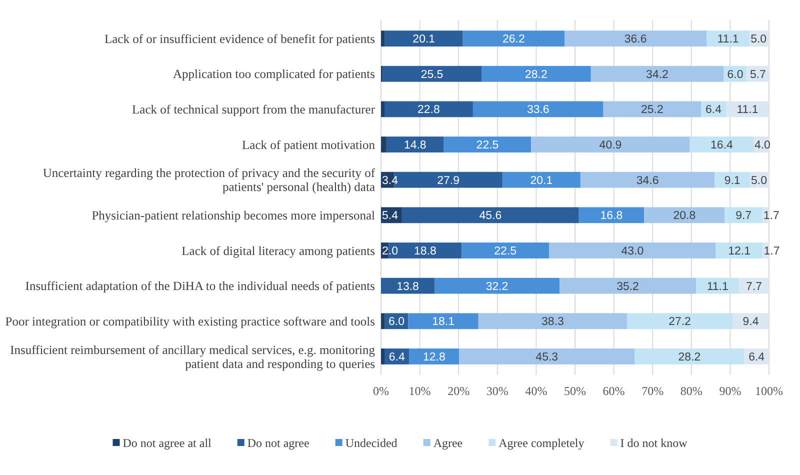 This screenshot has width=800, height=475. I want to click on data-label: 38.3, so click(552, 322).